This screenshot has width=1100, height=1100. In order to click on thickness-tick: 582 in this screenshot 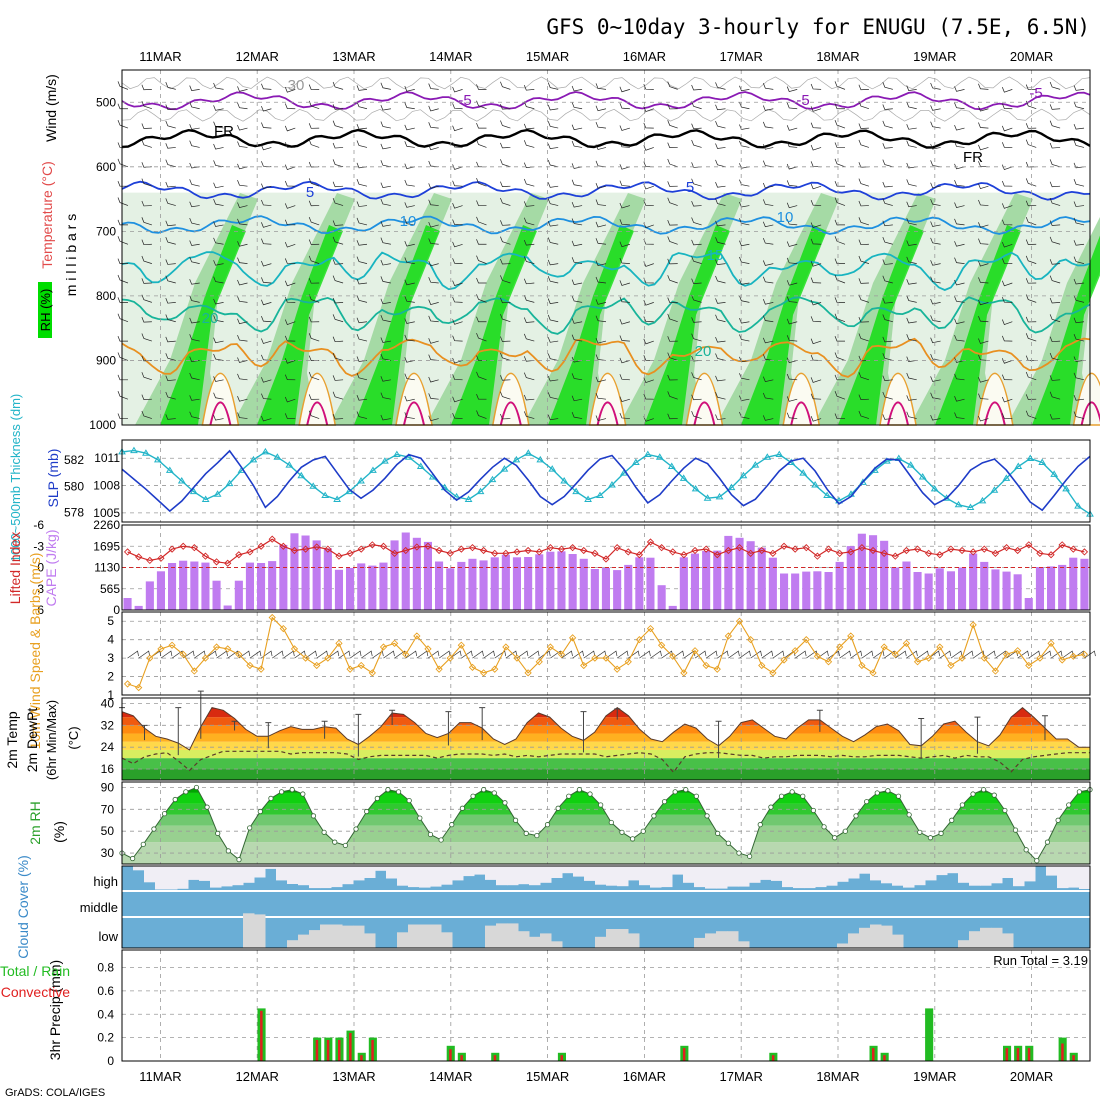, I will do `click(74, 460)`.